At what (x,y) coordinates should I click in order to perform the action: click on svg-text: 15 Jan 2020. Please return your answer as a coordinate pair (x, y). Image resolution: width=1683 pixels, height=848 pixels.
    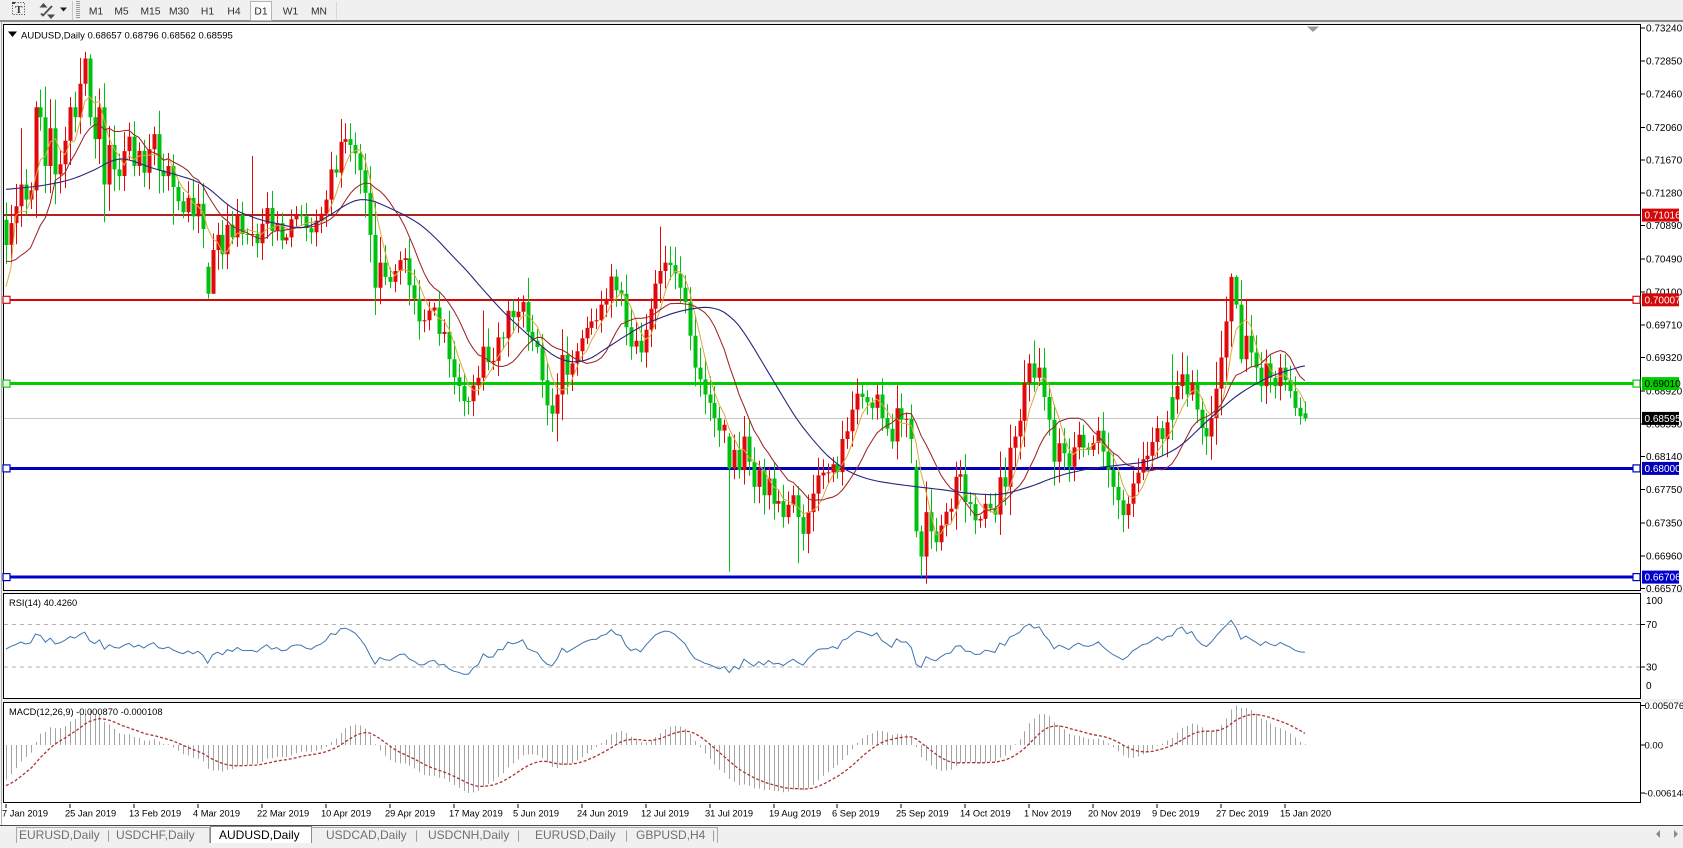
    Looking at the image, I should click on (1305, 814).